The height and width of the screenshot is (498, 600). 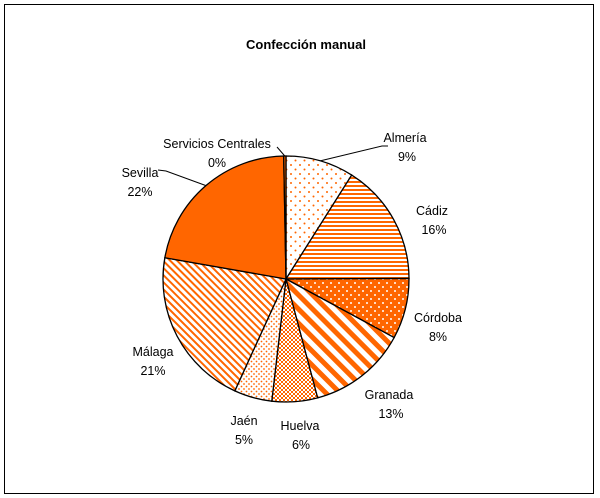 I want to click on slice-percent: 21%, so click(x=152, y=371).